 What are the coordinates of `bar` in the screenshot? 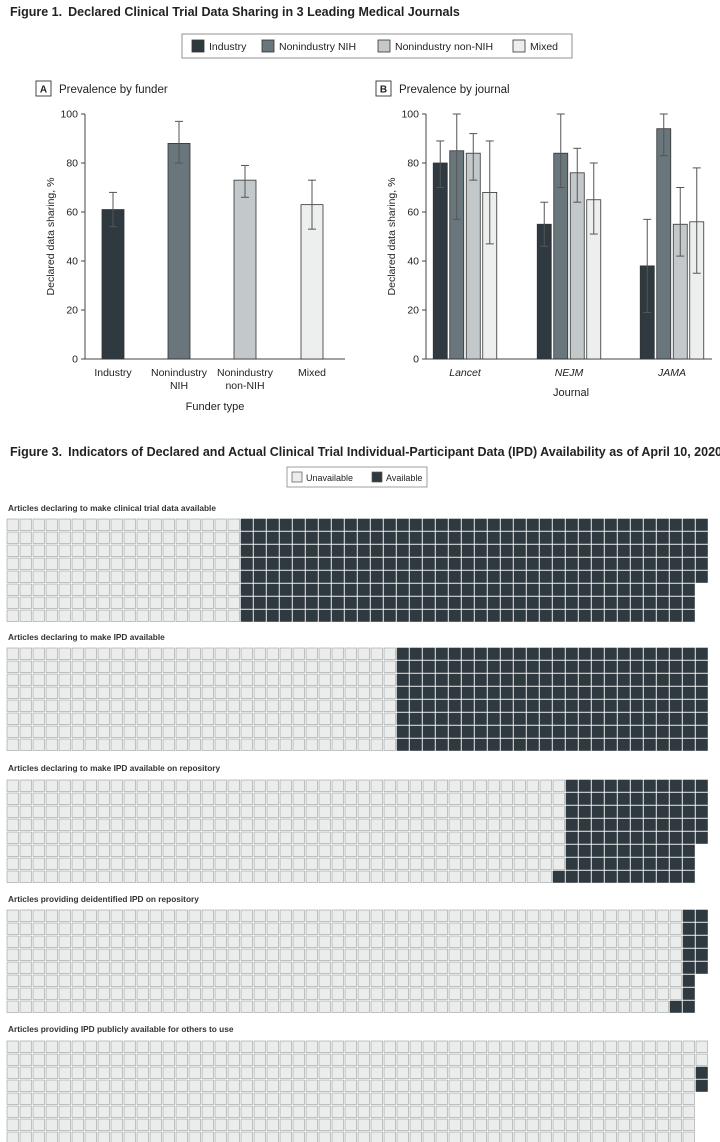 It's located at (179, 251).